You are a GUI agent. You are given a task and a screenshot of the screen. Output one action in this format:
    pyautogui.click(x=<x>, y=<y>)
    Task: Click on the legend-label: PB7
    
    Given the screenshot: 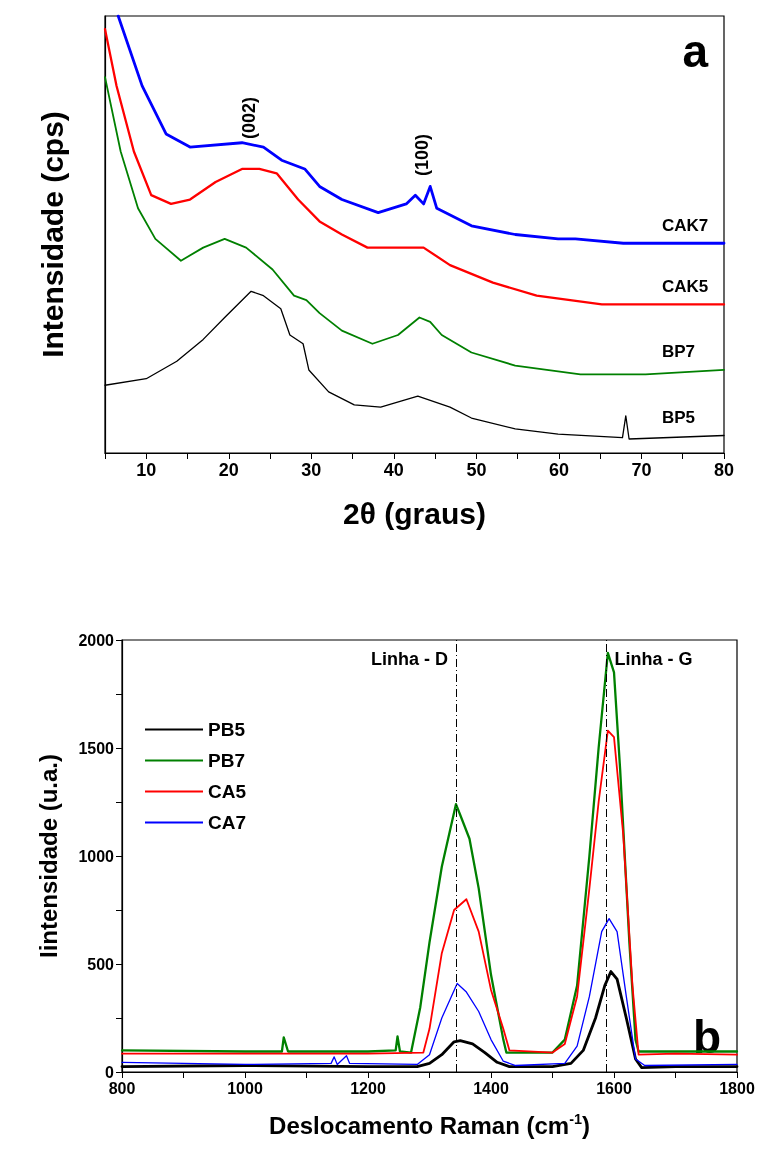 What is the action you would take?
    pyautogui.click(x=226, y=760)
    